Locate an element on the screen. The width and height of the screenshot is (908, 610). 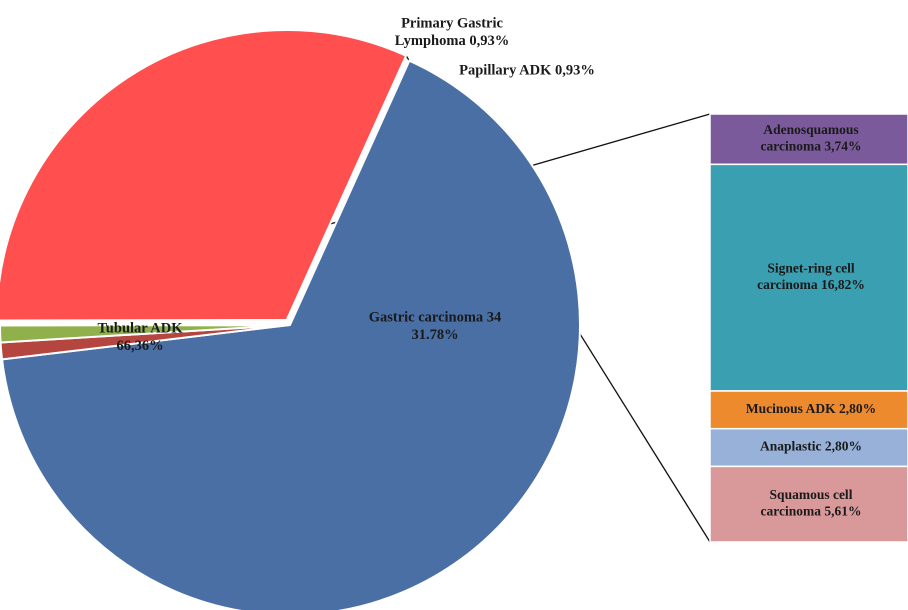
pie-label-1: Primary Gastric Lymphoma 0,93% is located at coordinates (452, 32).